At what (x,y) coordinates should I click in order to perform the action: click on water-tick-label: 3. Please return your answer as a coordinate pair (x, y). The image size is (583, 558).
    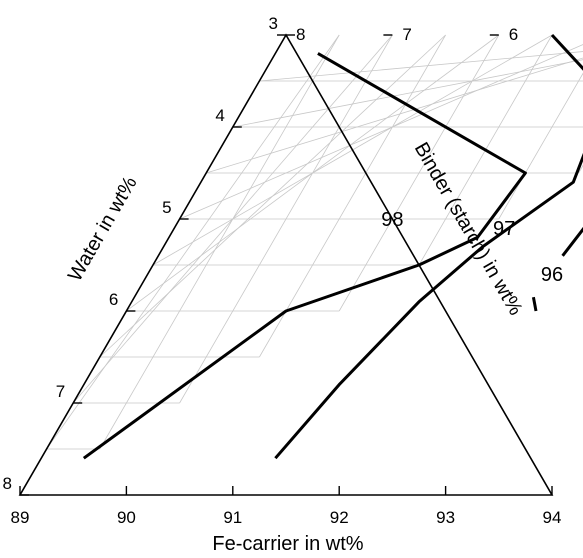
    Looking at the image, I should click on (273, 23).